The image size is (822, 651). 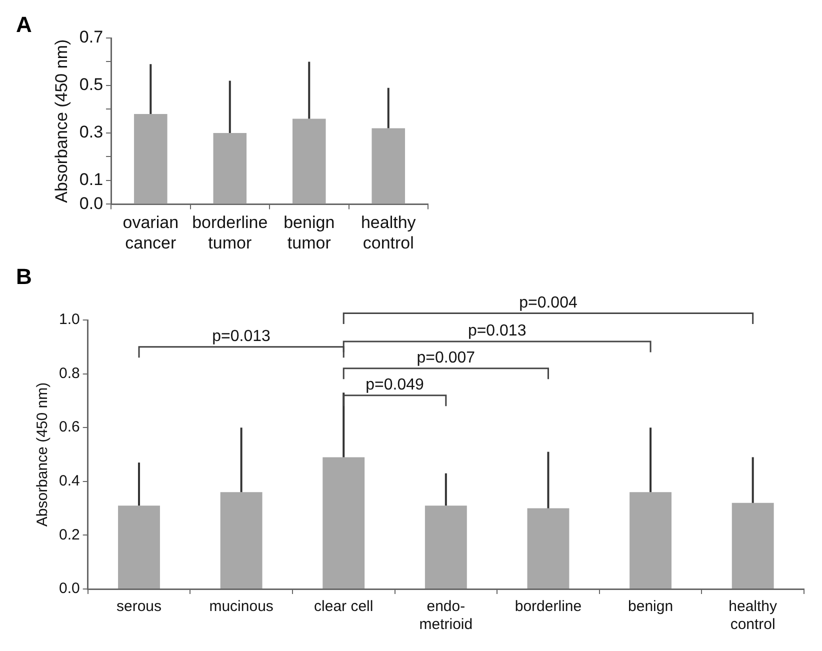 I want to click on y-tick-label: 0.8, so click(x=69, y=373).